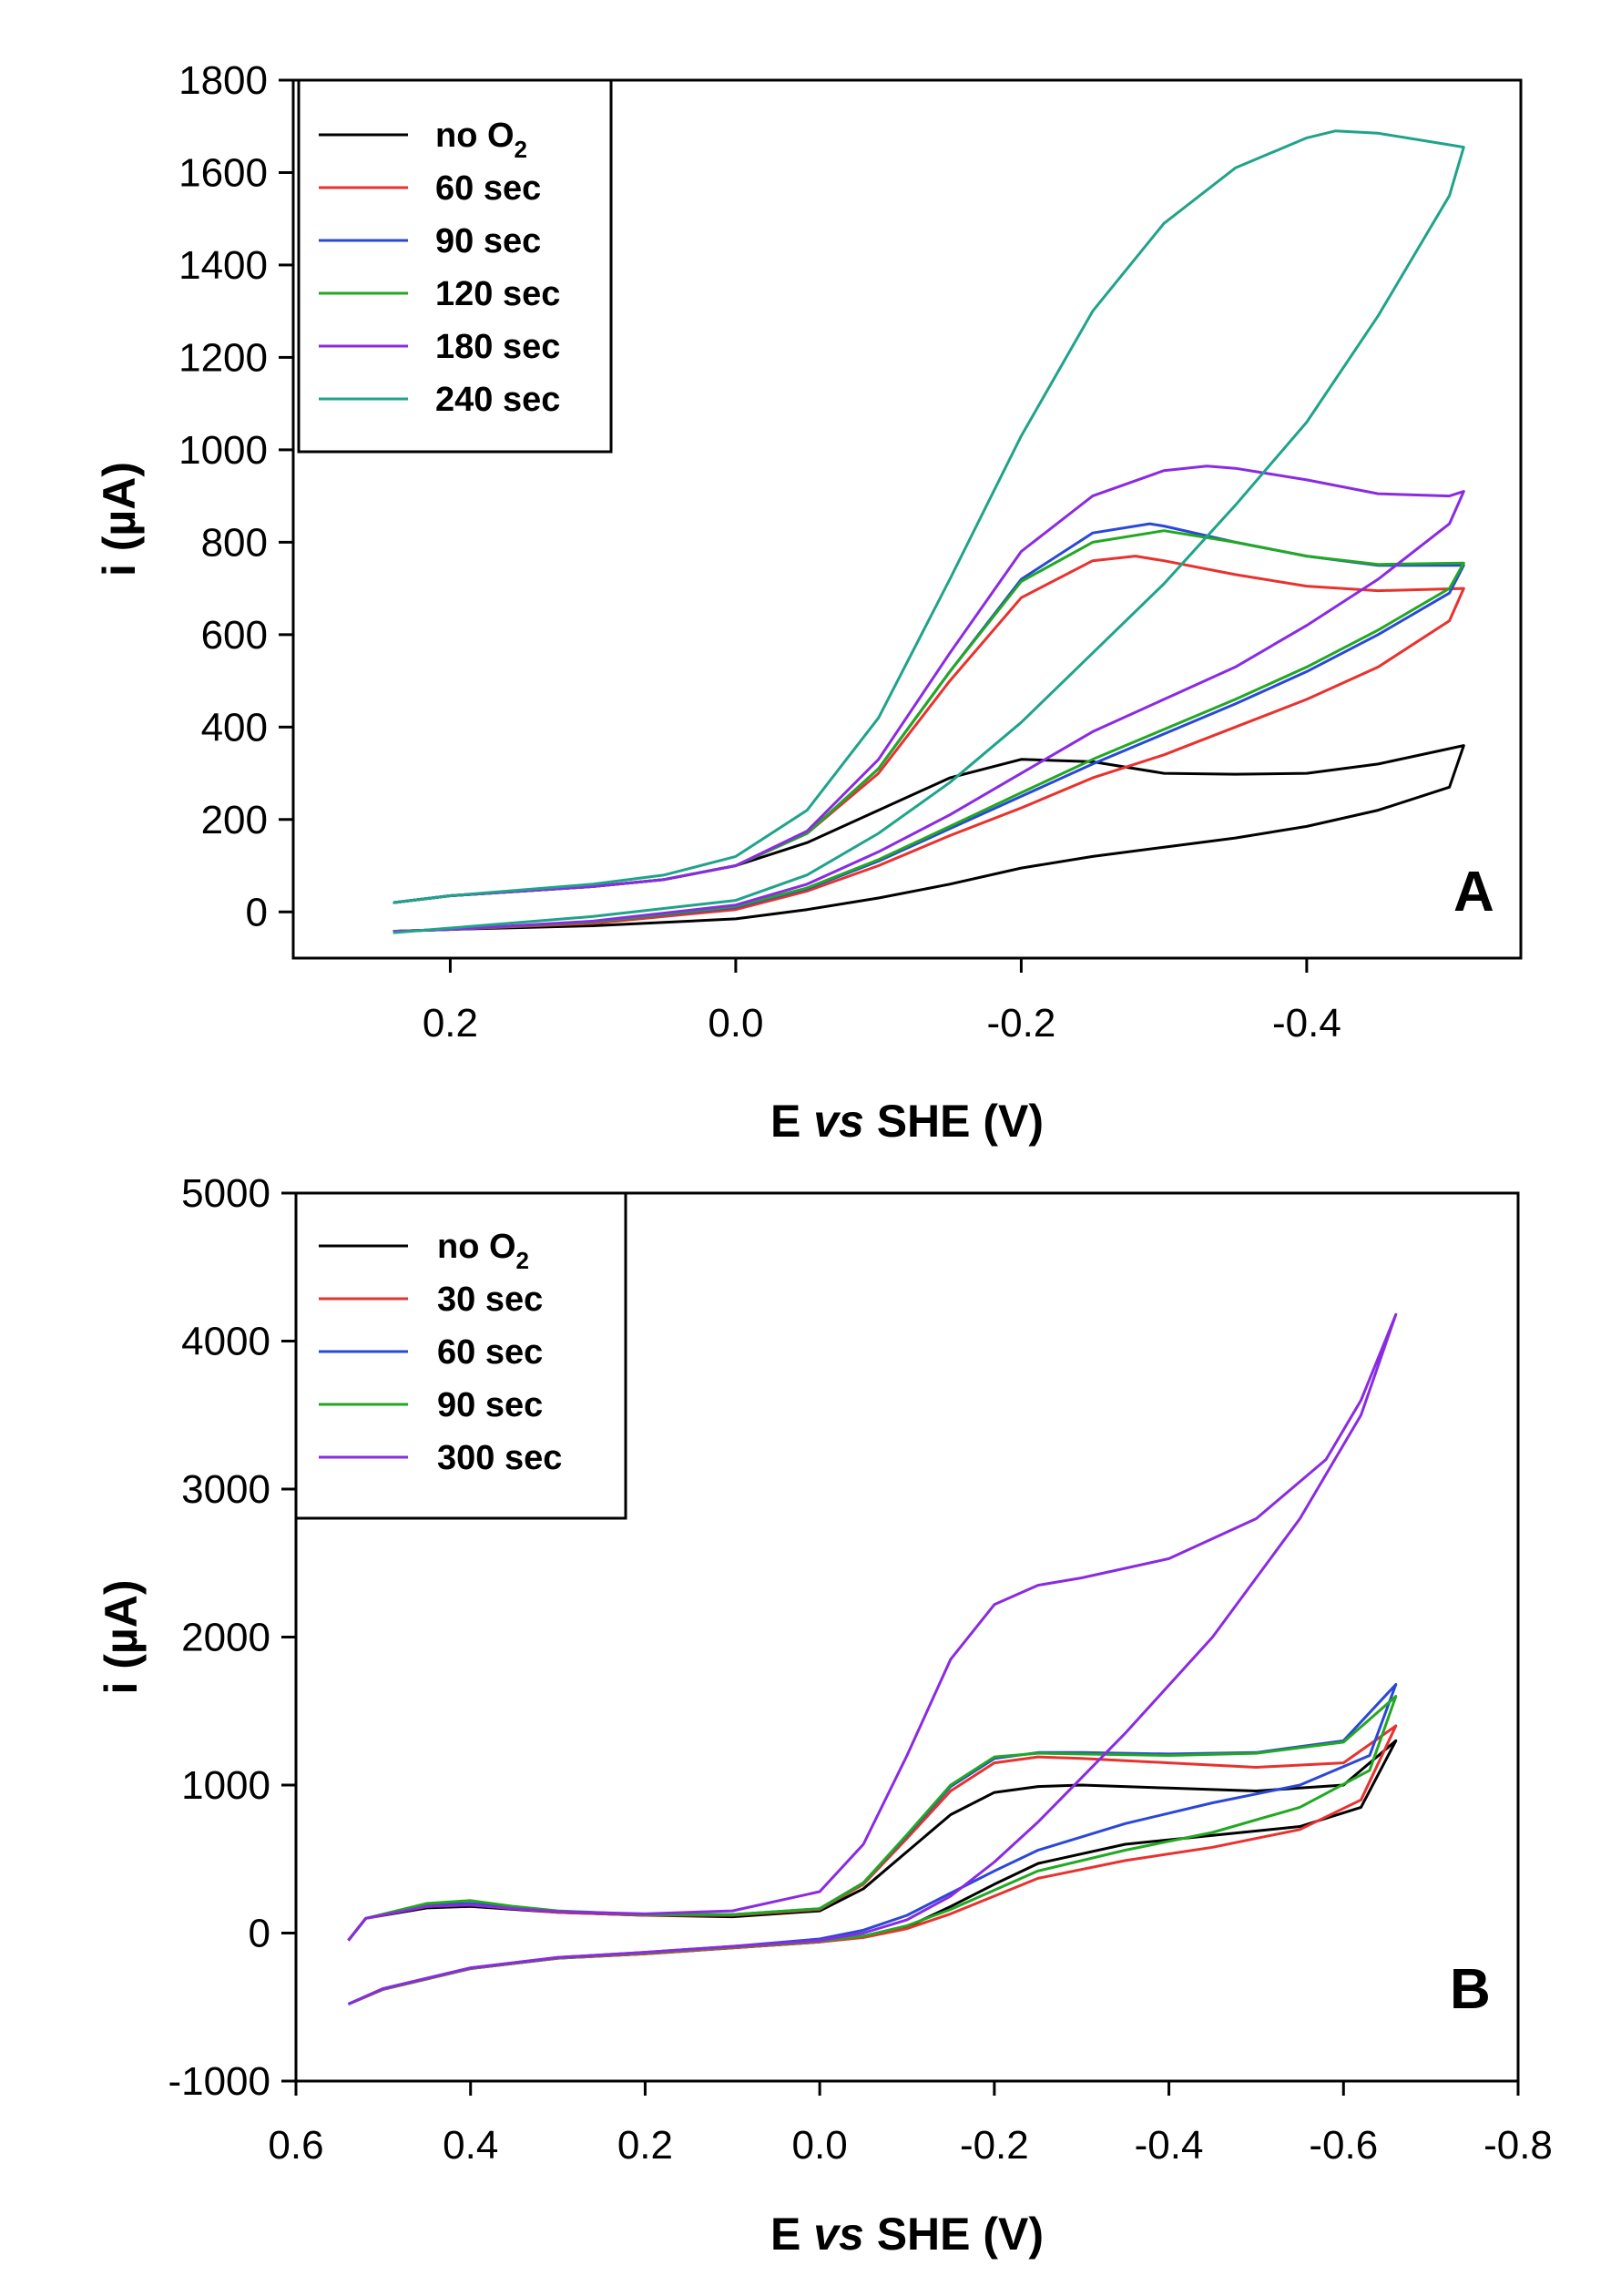 This screenshot has width=1621, height=2296. What do you see at coordinates (234, 727) in the screenshot?
I see `y-tick-label: 400` at bounding box center [234, 727].